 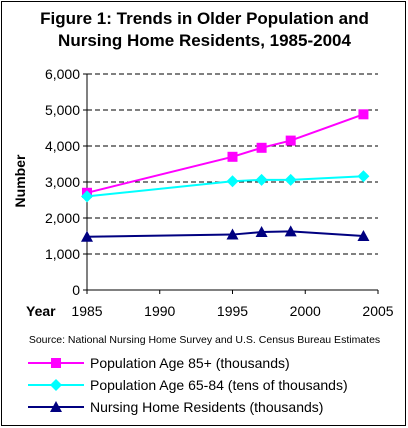 What do you see at coordinates (62, 254) in the screenshot?
I see `y-tick-label: 1,000` at bounding box center [62, 254].